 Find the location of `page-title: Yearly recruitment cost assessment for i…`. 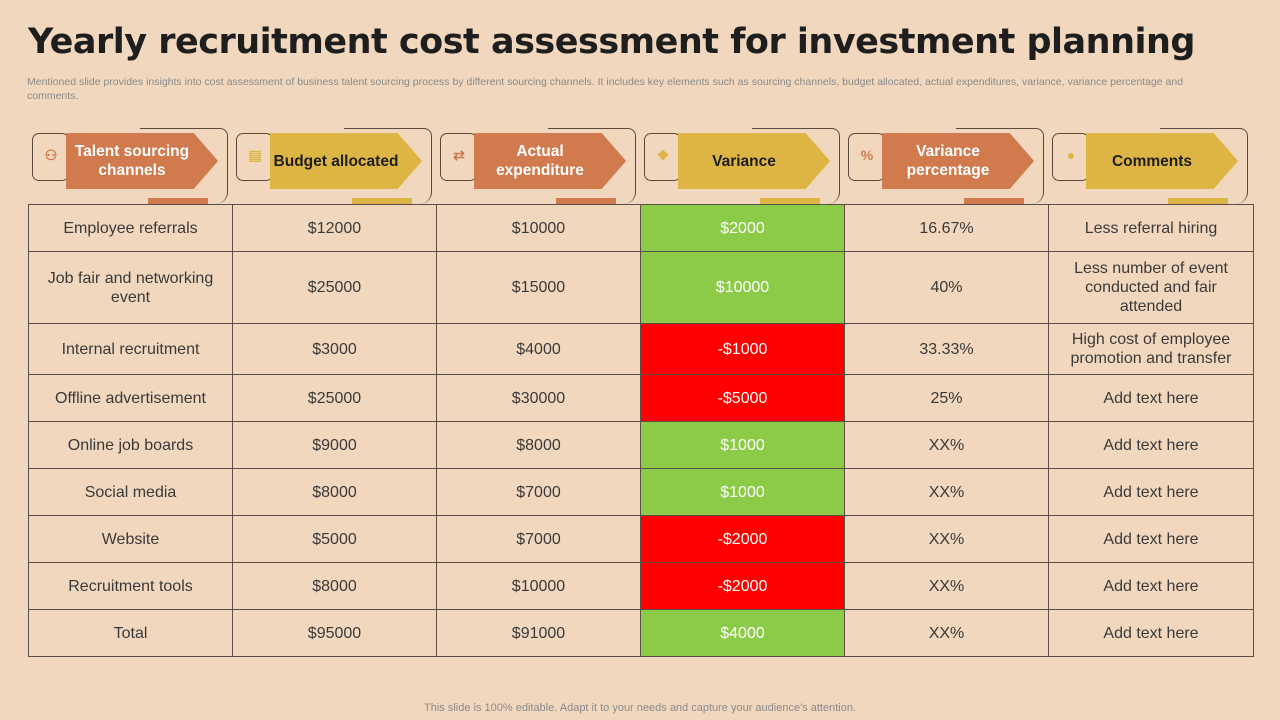

page-title: Yearly recruitment cost assessment for i… is located at coordinates (611, 42).